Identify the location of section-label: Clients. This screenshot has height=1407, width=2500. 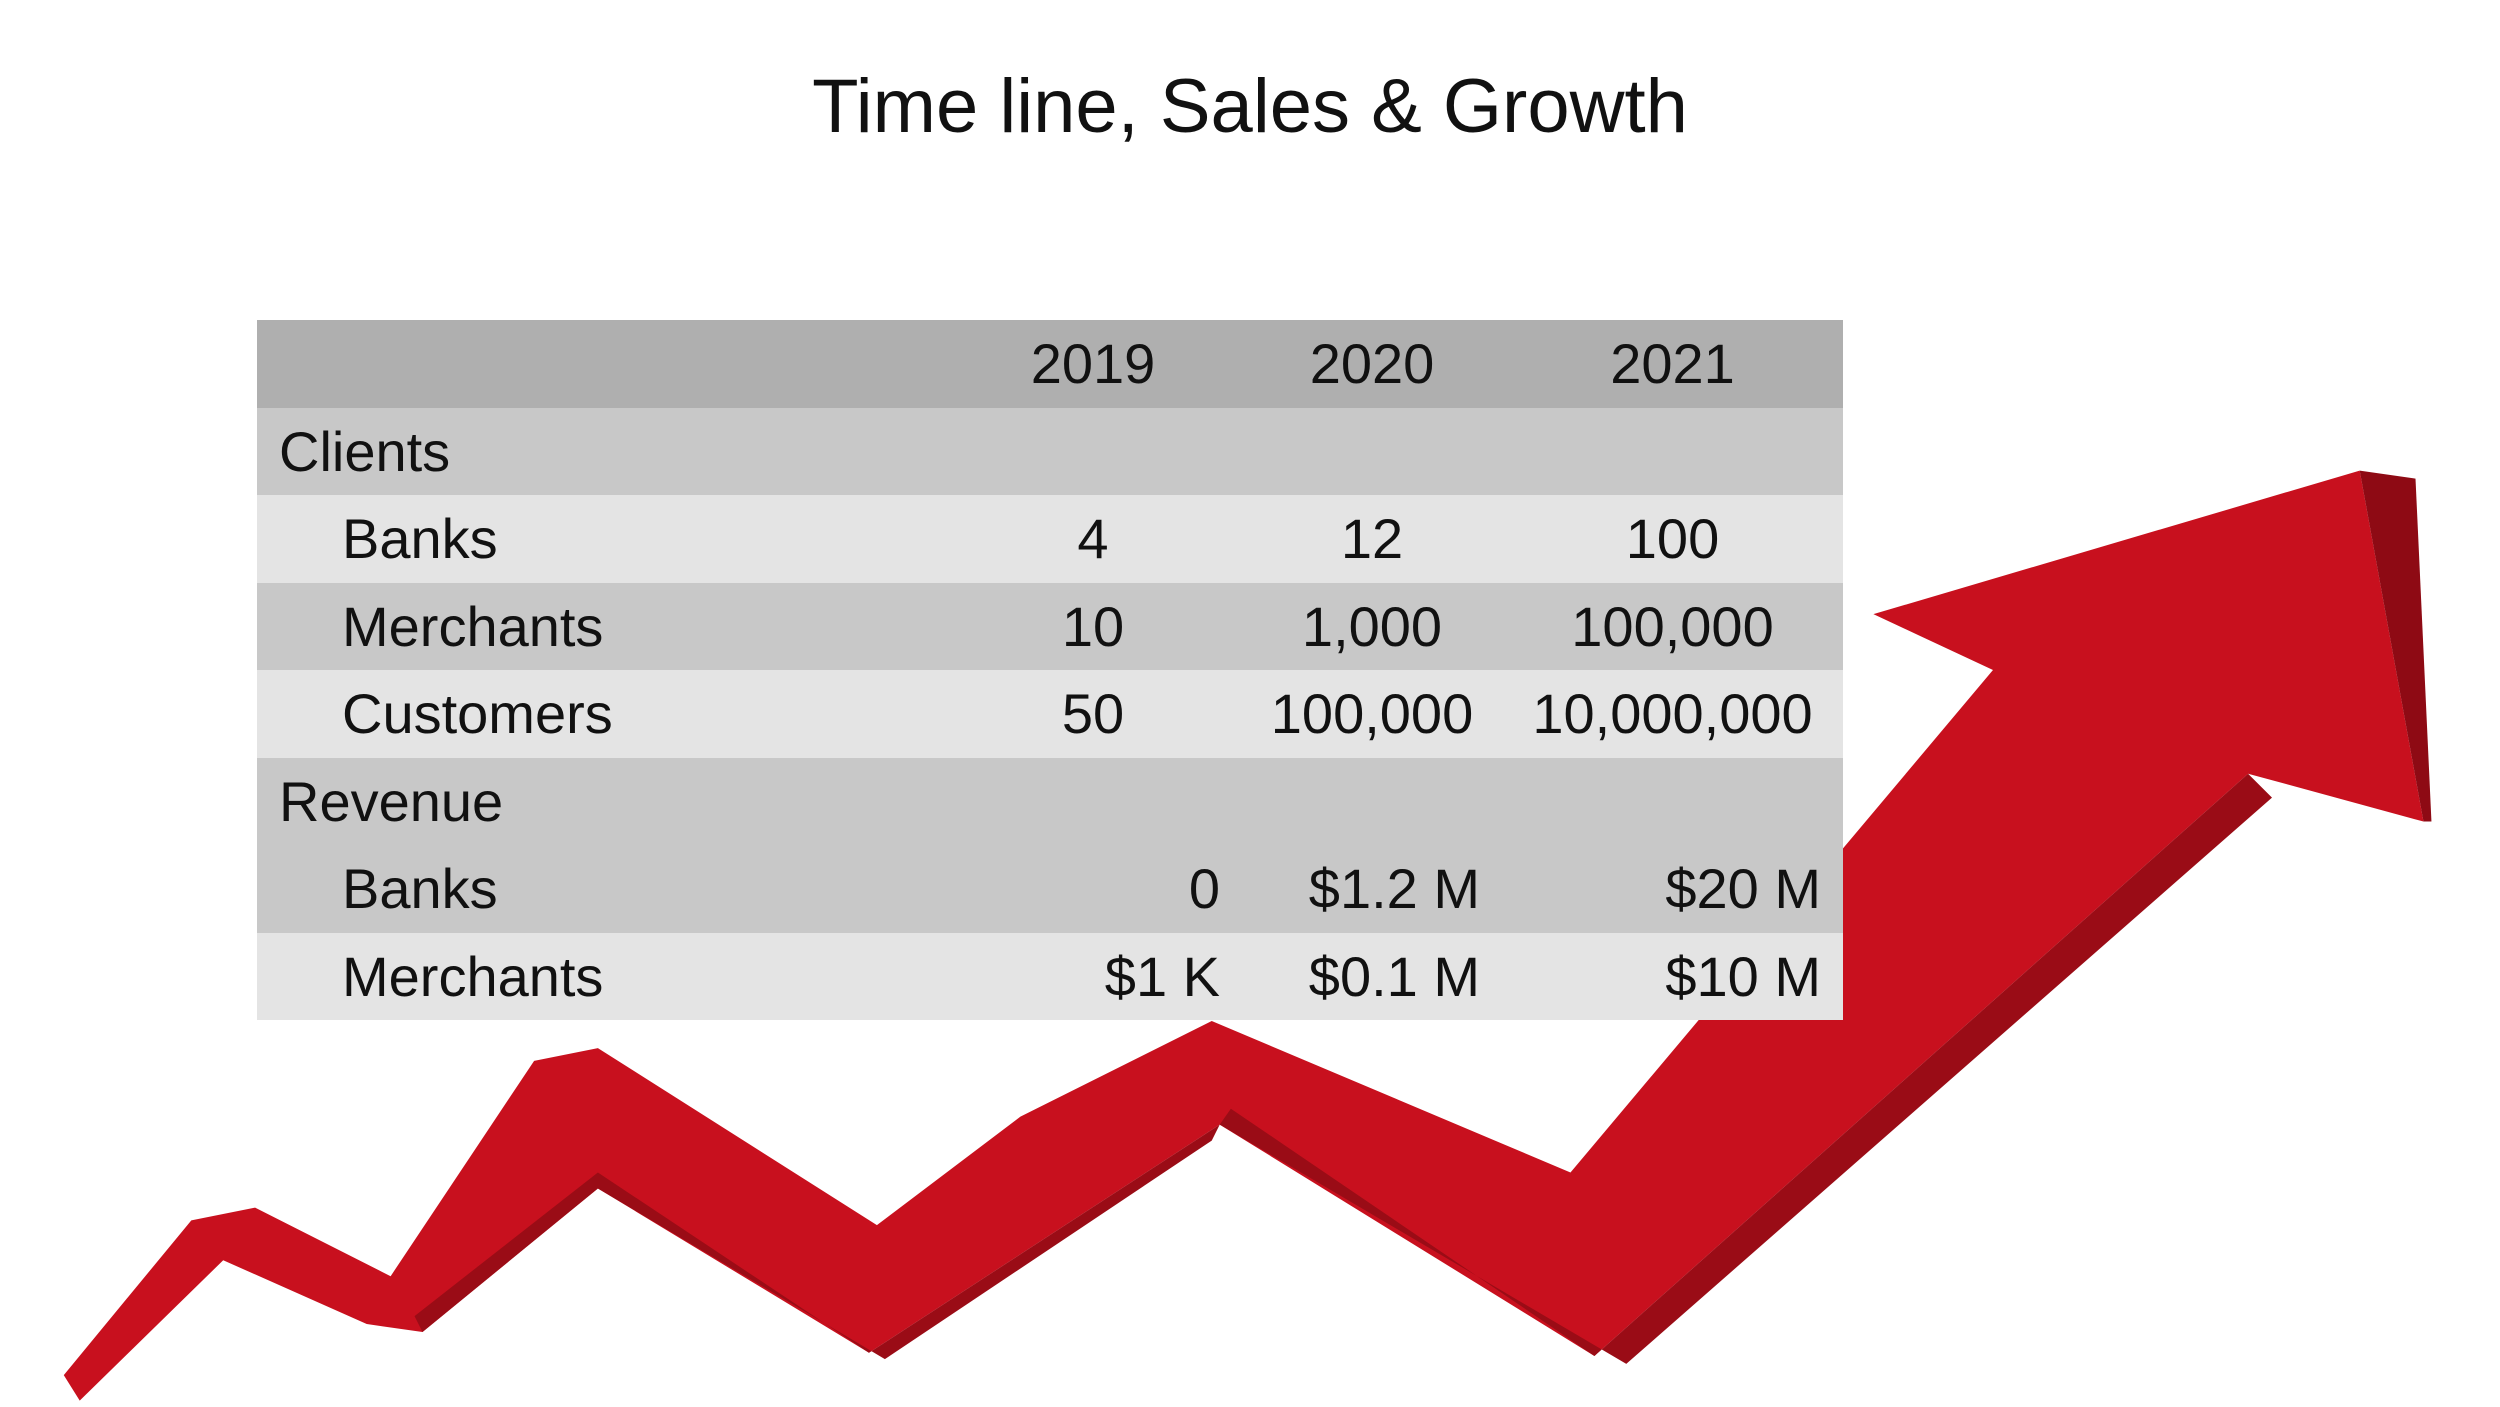
(600, 451).